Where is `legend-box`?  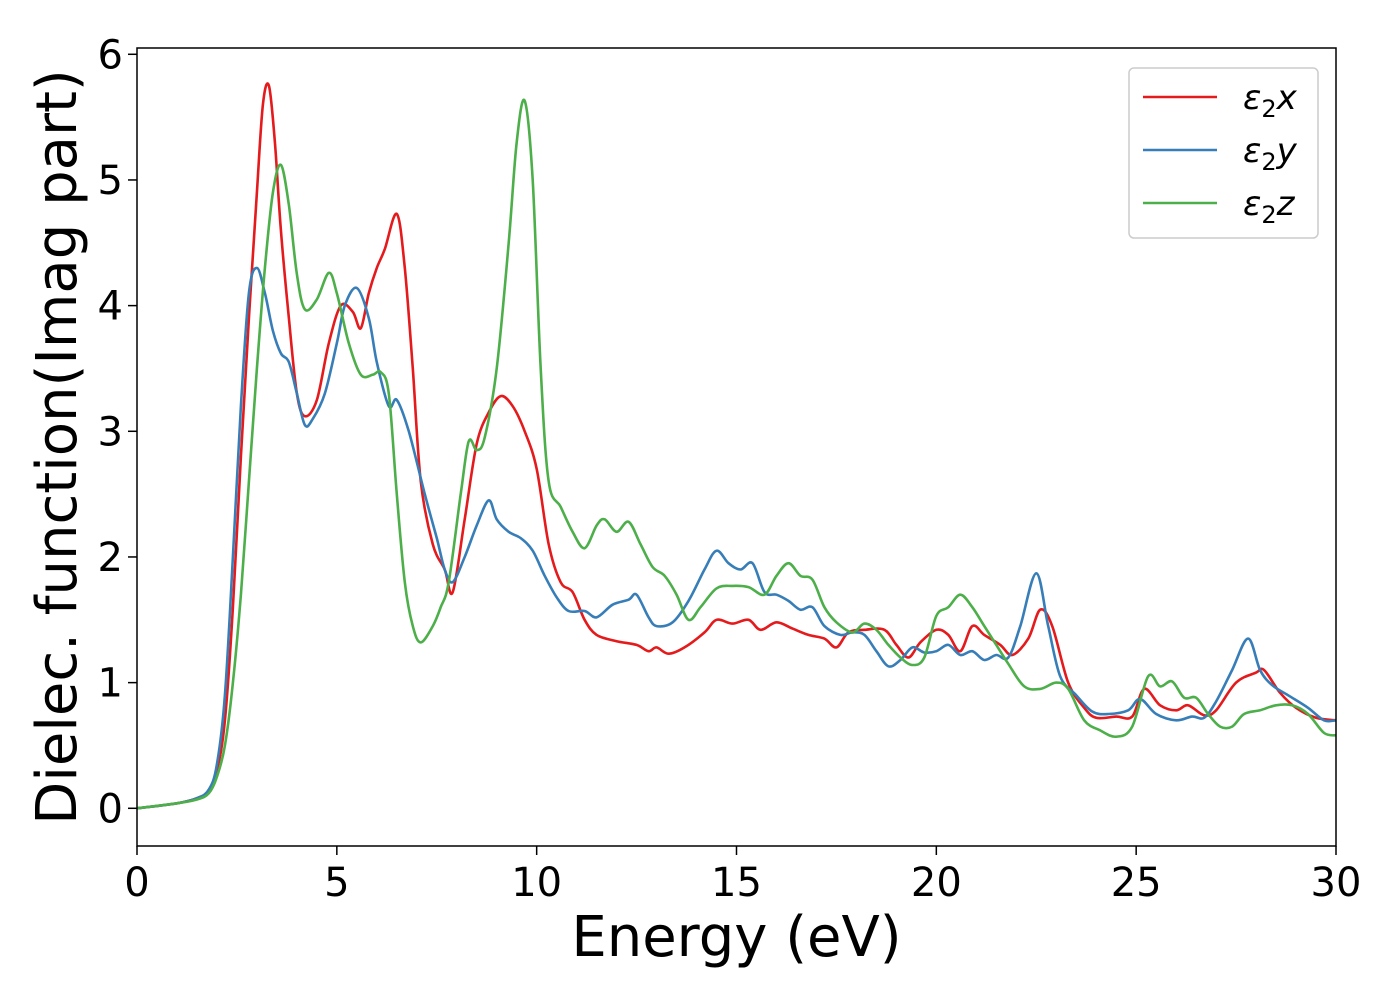
legend-box is located at coordinates (1223, 153).